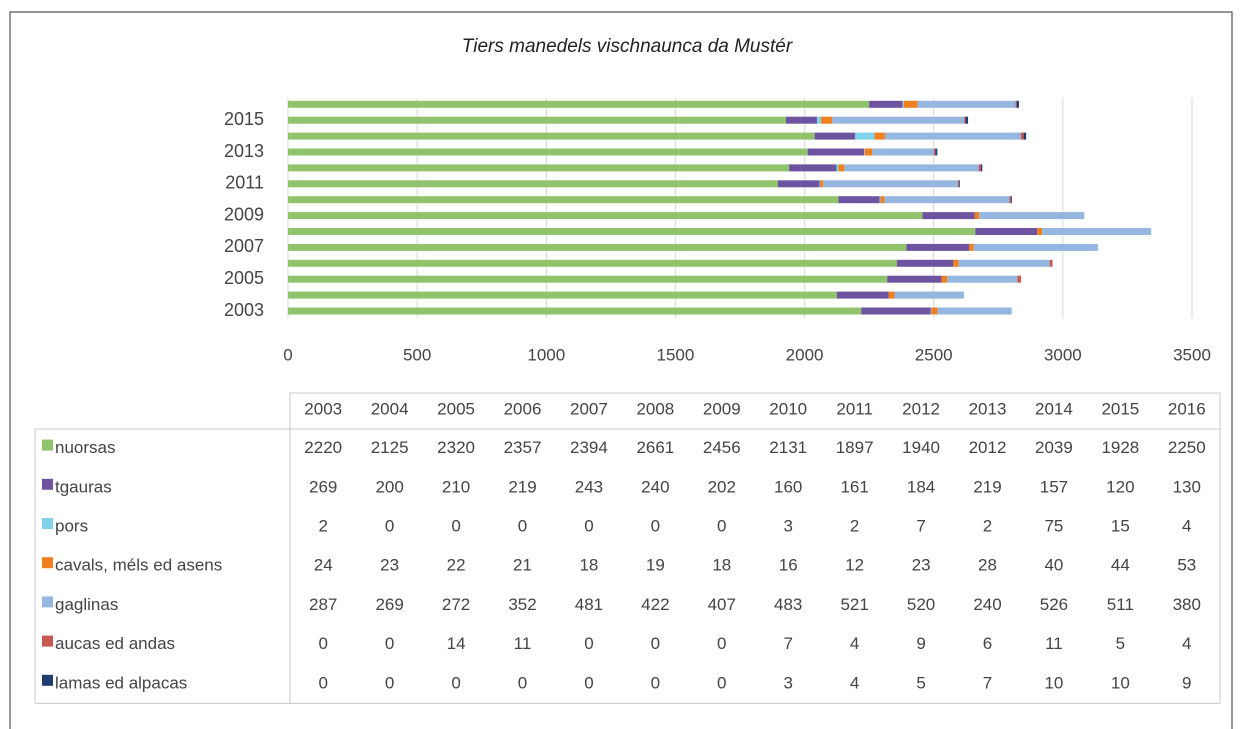 This screenshot has width=1243, height=729. Describe the element at coordinates (522, 604) in the screenshot. I see `table-cell: 352` at that location.